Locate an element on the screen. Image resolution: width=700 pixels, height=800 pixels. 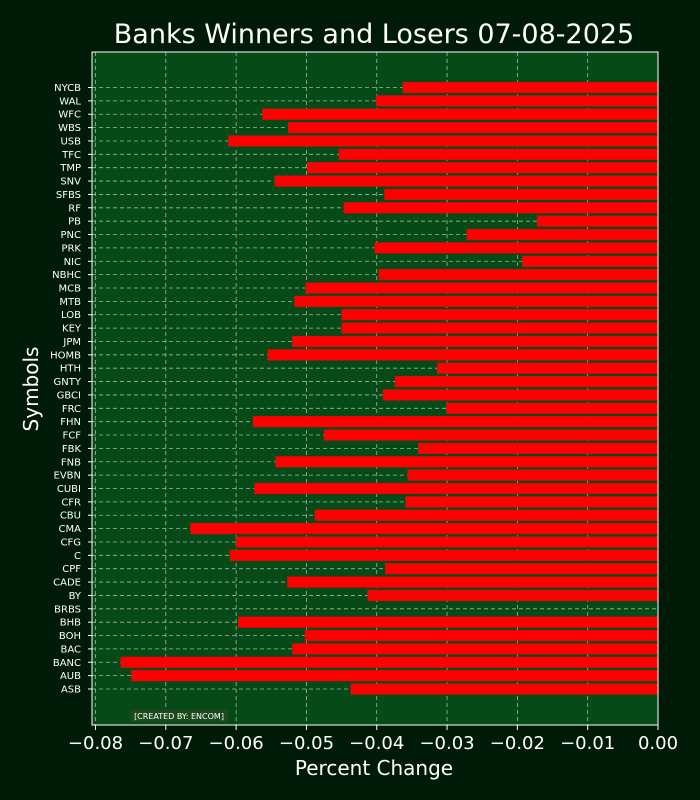
y-tick-label: TMP is located at coordinates (70, 168).